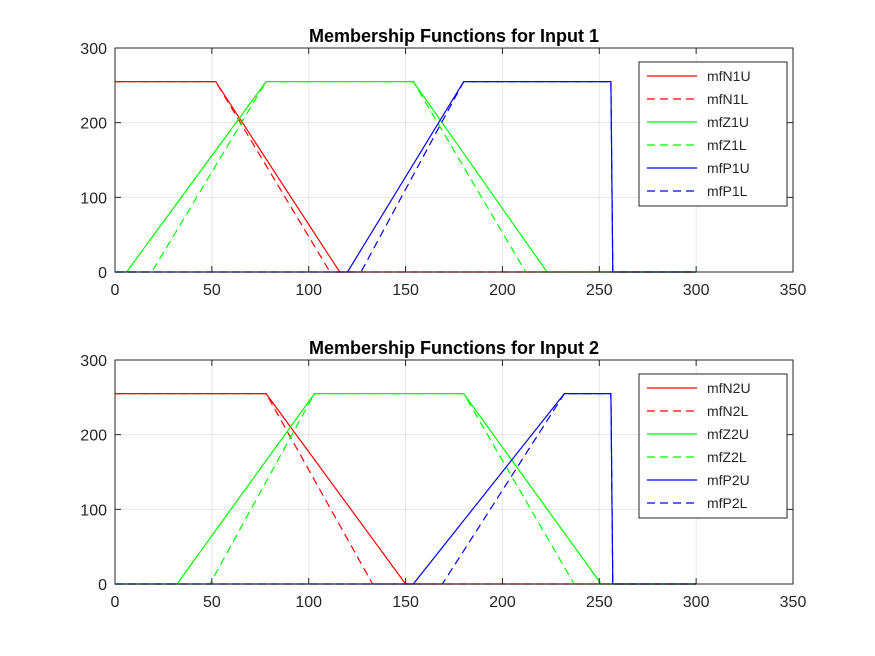 Image resolution: width=875 pixels, height=656 pixels. Describe the element at coordinates (727, 411) in the screenshot. I see `legend-label: mfN2L` at that location.